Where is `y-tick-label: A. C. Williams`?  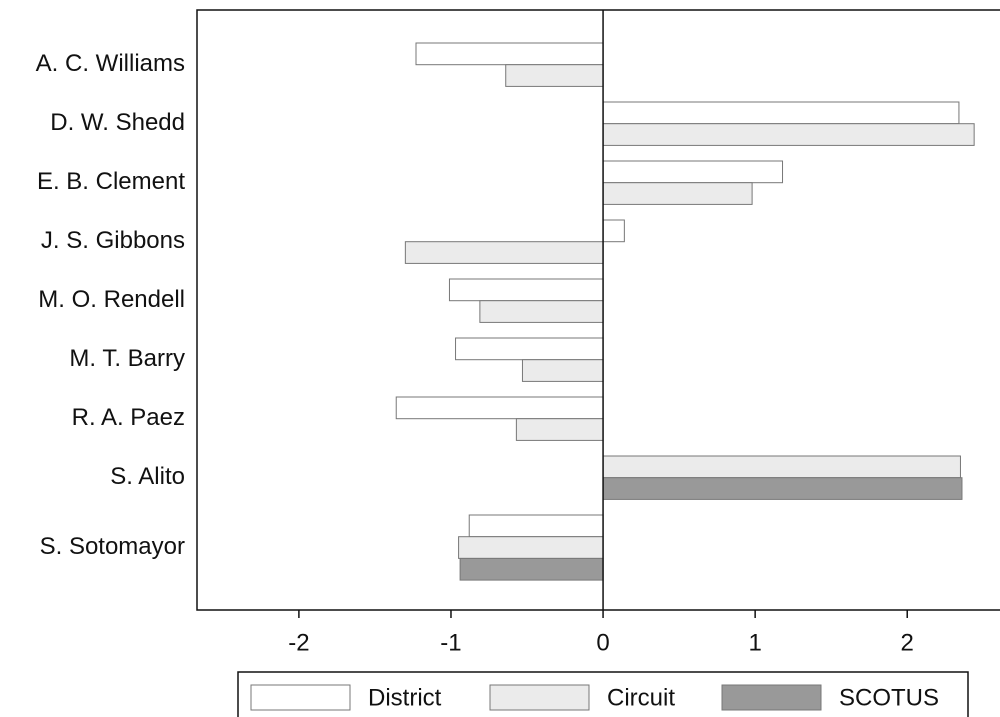
y-tick-label: A. C. Williams is located at coordinates (110, 63).